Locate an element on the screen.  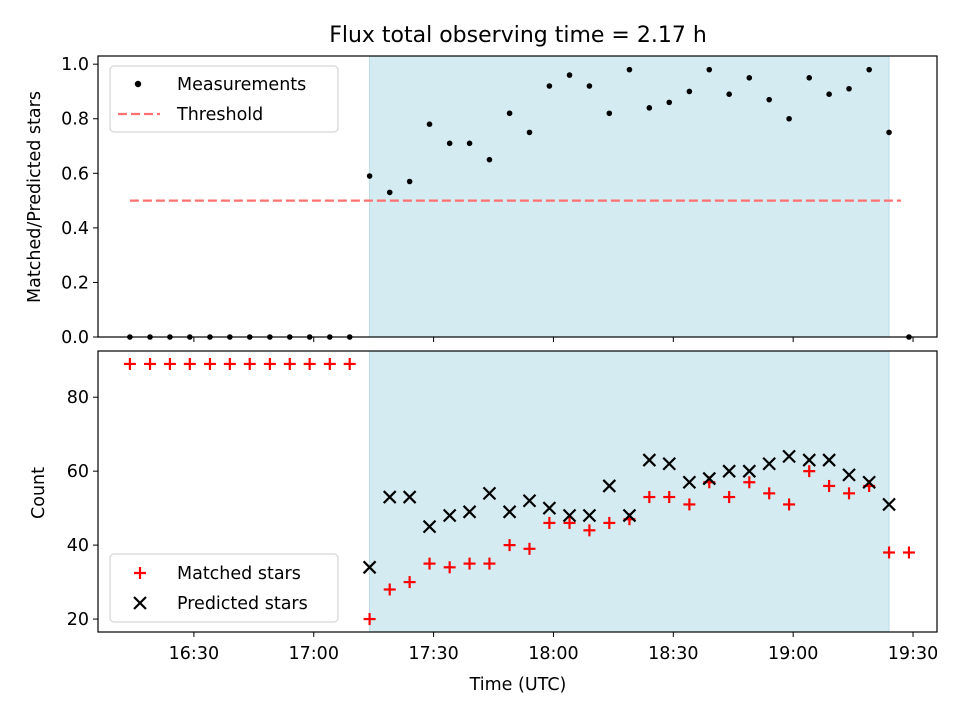
bottom-ytick-label: 80 is located at coordinates (78, 398).